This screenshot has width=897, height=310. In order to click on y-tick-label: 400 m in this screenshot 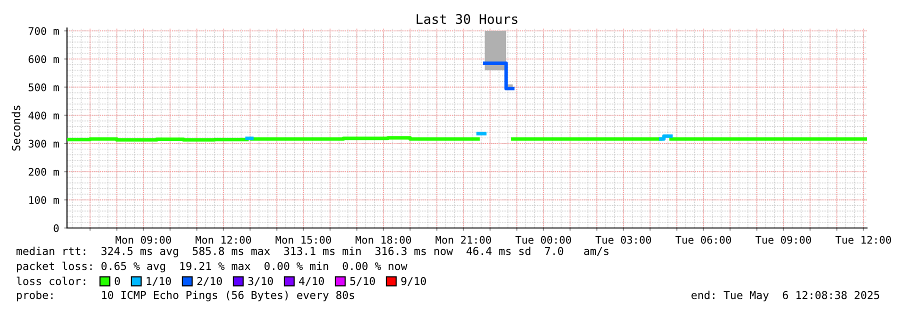, I will do `click(43, 116)`.